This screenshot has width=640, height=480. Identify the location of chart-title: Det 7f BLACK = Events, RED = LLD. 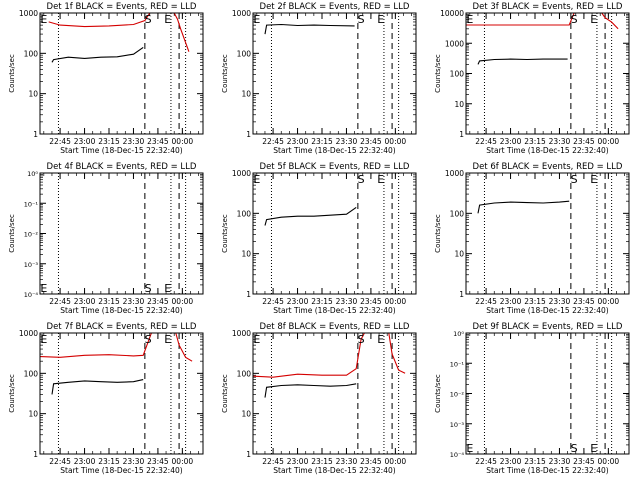
(122, 327).